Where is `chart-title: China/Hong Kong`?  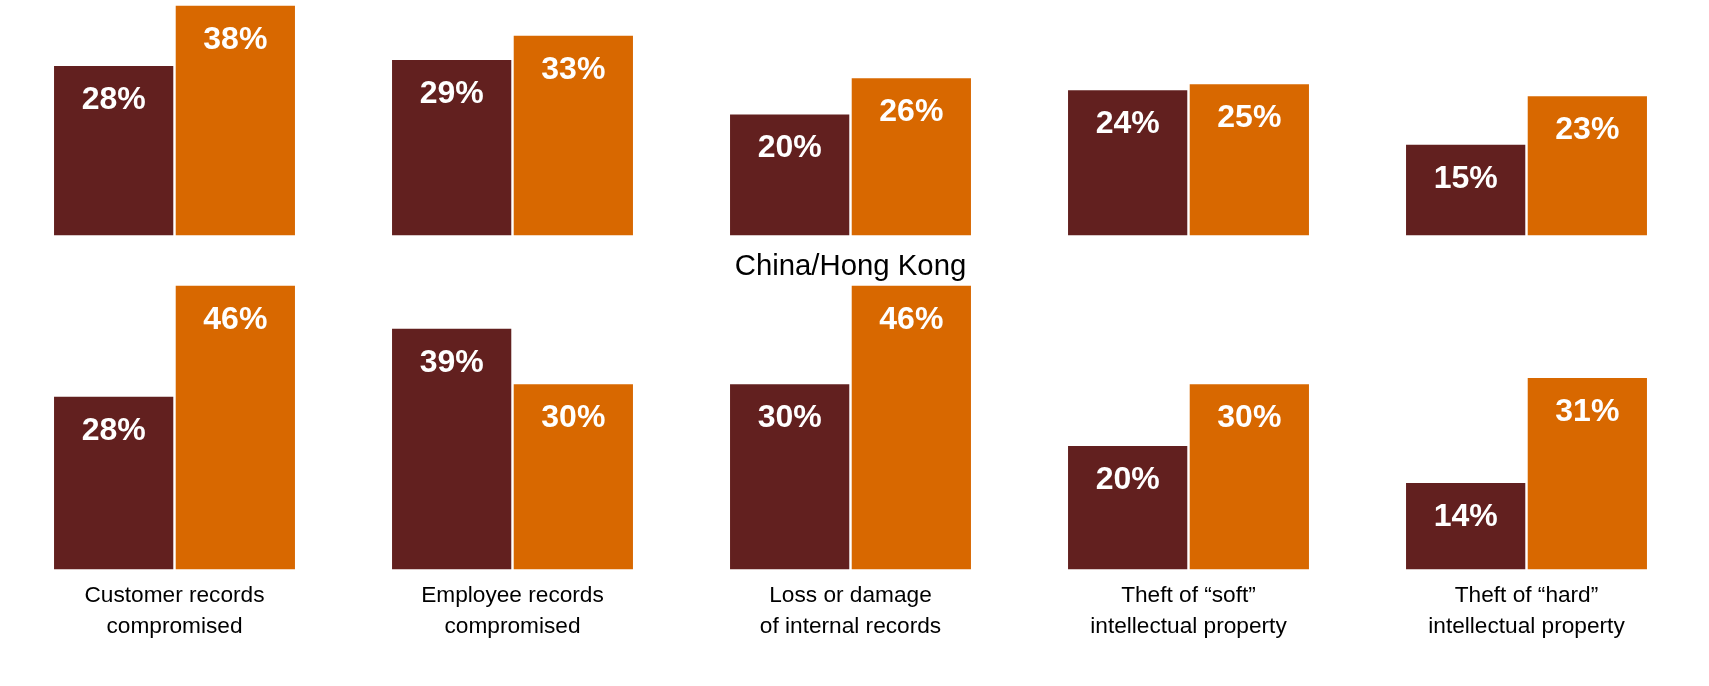 chart-title: China/Hong Kong is located at coordinates (850, 264).